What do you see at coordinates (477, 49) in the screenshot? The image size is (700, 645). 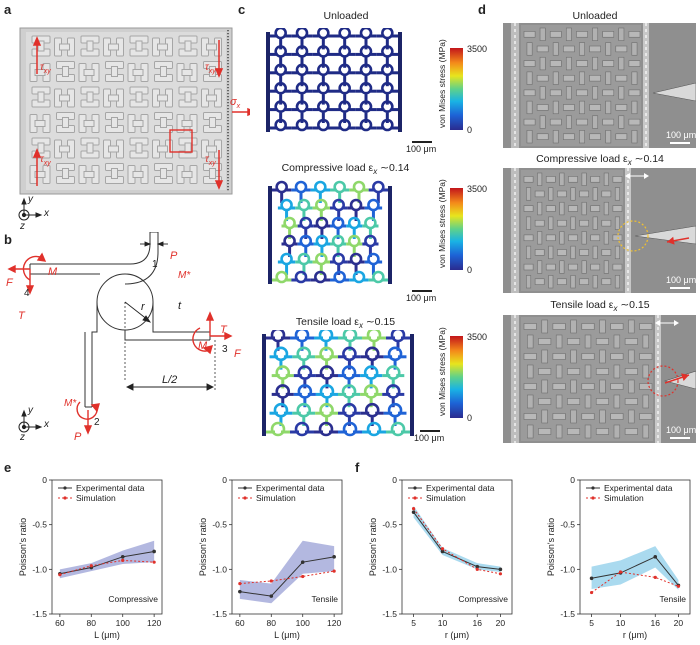 I see `colorbar-1-max: 3500` at bounding box center [477, 49].